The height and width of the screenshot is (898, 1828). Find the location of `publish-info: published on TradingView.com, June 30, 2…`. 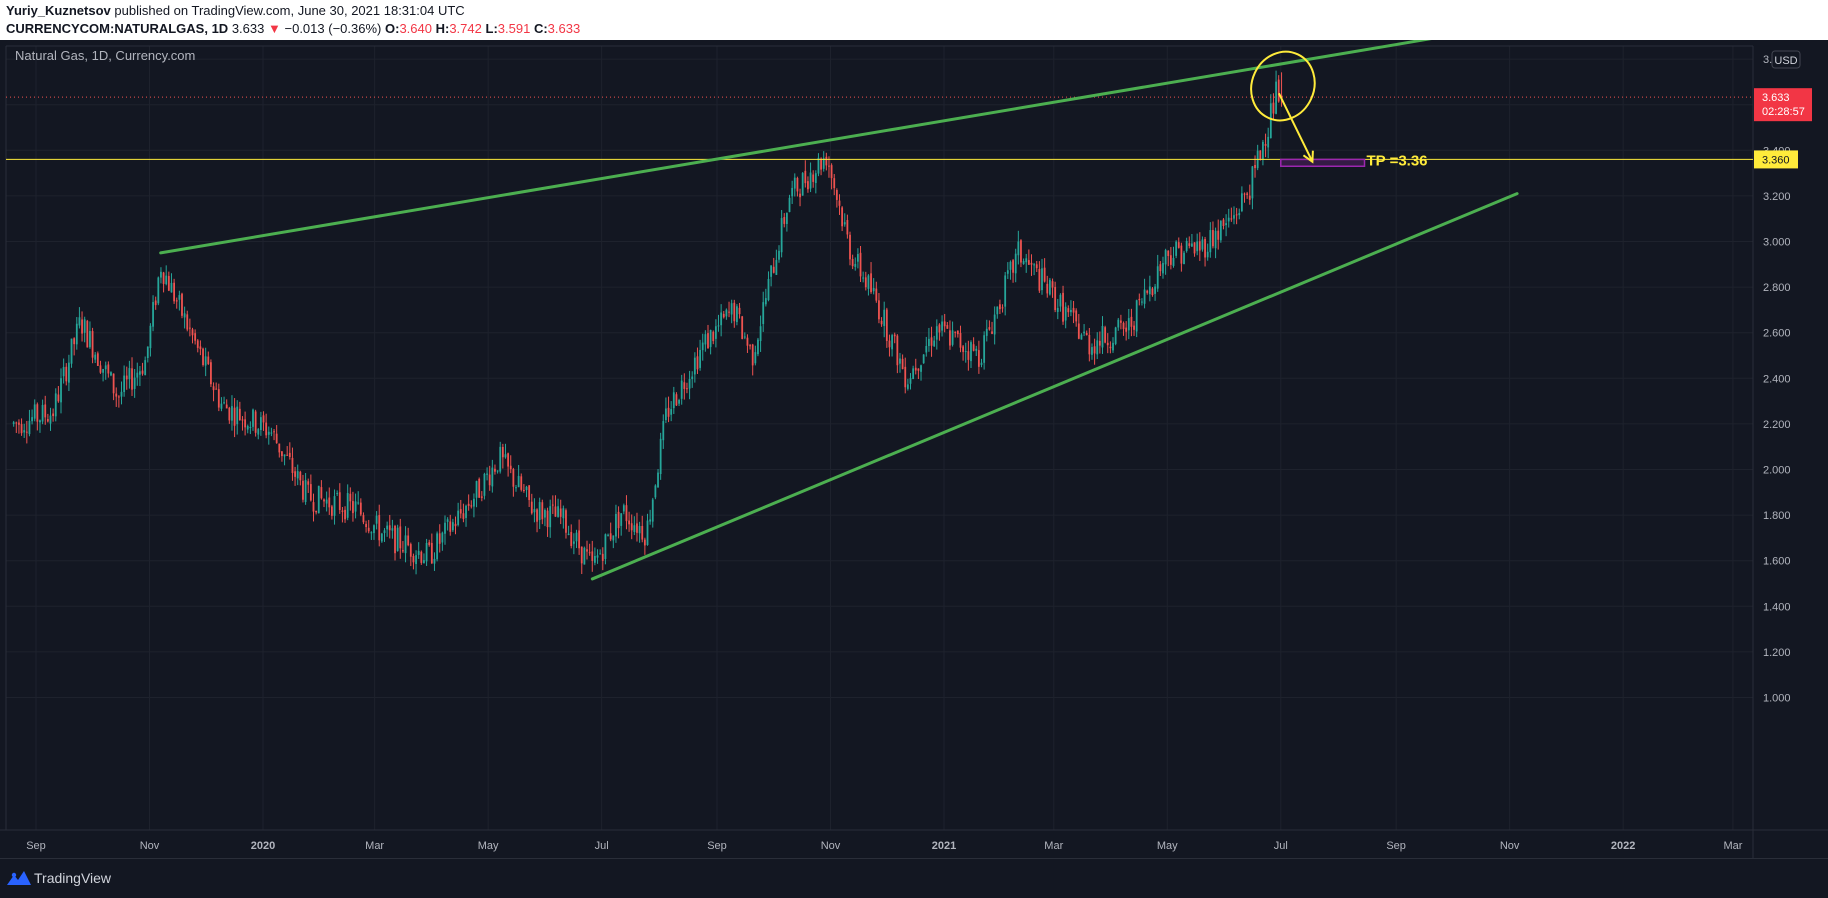

publish-info: published on TradingView.com, June 30, 2… is located at coordinates (289, 10).